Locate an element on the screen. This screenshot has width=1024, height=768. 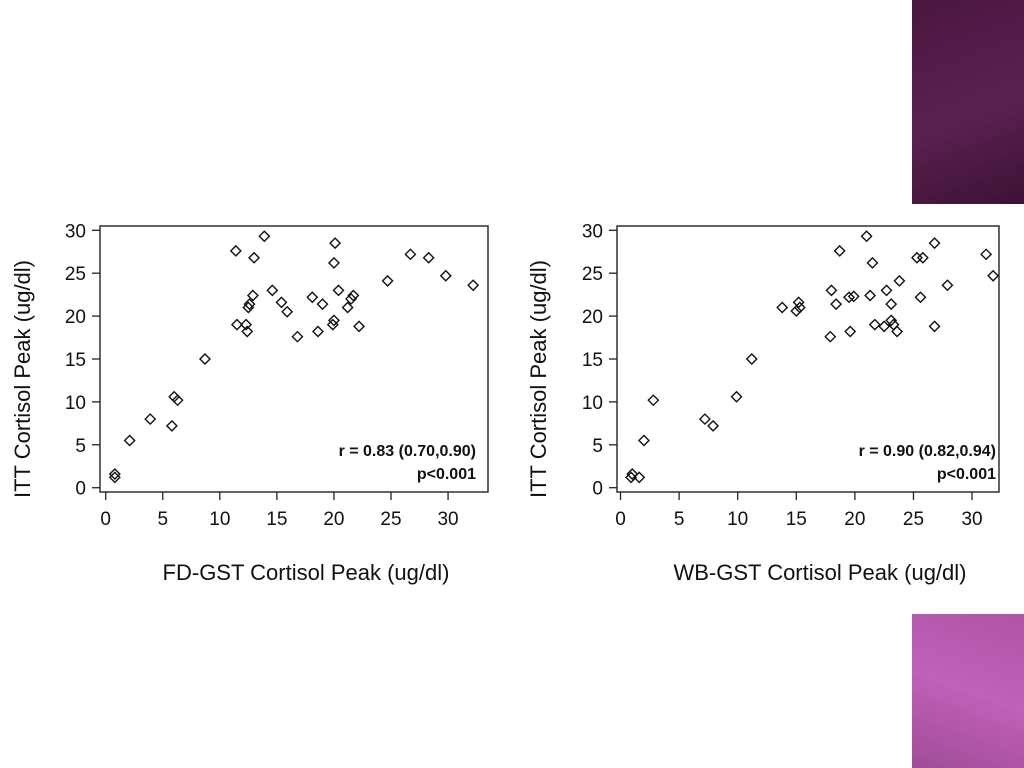
y-tick-label: 15 is located at coordinates (75, 360).